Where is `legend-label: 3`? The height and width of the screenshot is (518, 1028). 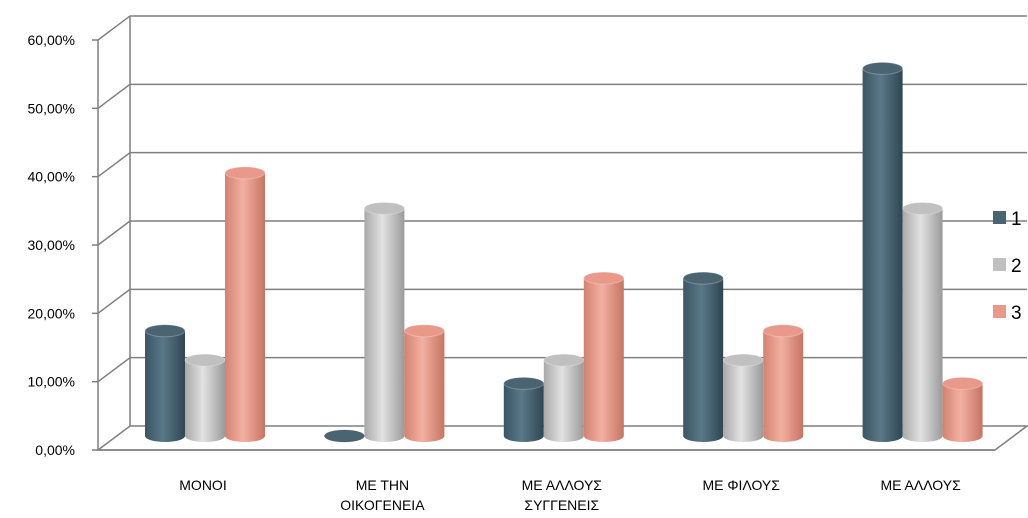
legend-label: 3 is located at coordinates (1016, 313).